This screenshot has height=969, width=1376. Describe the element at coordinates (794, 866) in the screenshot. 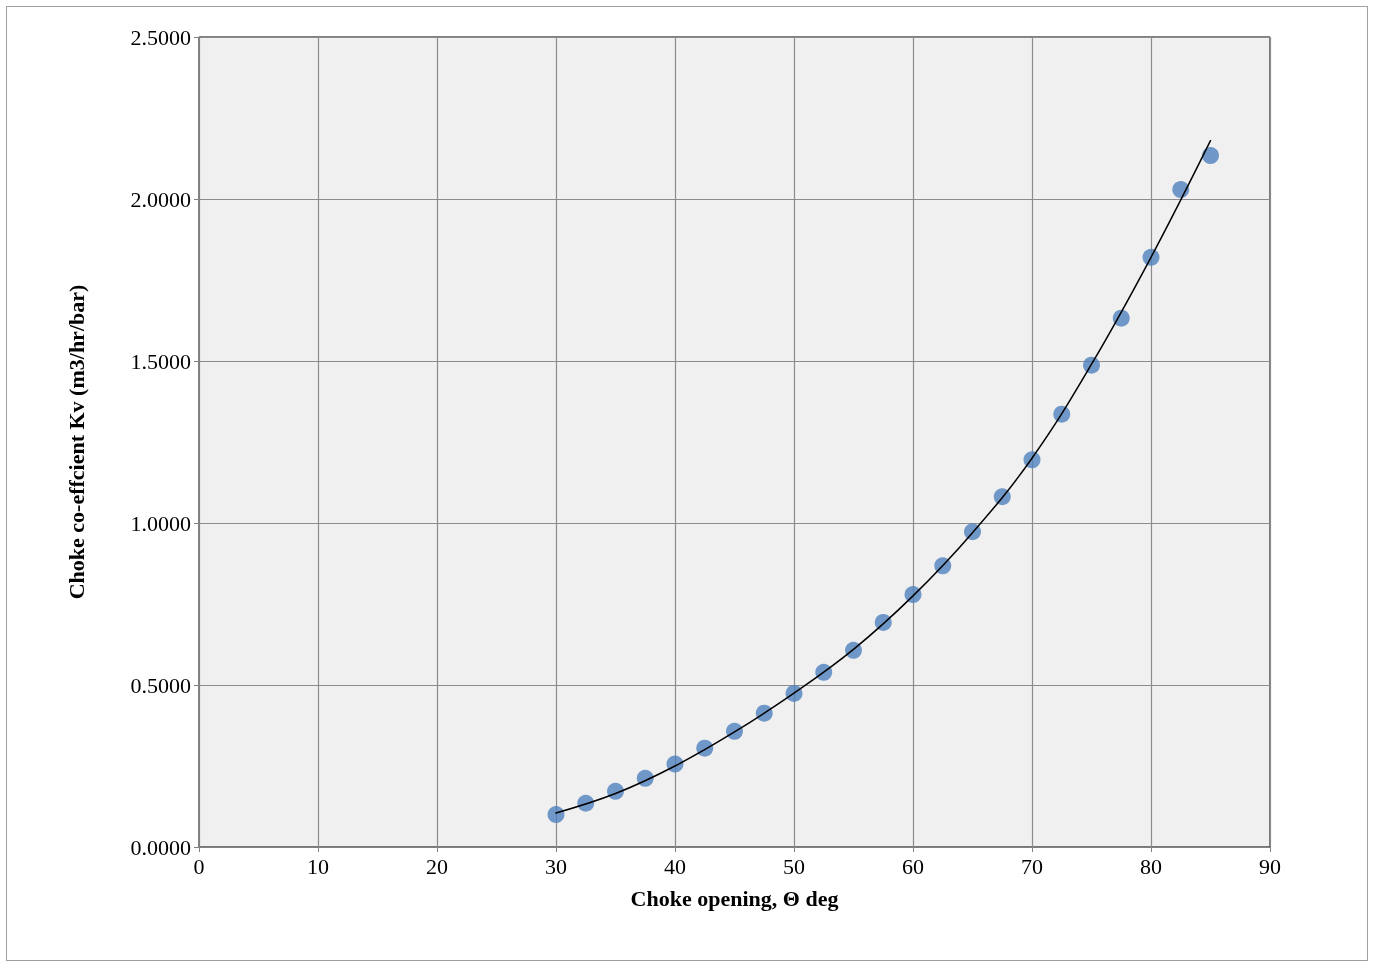

I see `x-tick-label: 50` at that location.